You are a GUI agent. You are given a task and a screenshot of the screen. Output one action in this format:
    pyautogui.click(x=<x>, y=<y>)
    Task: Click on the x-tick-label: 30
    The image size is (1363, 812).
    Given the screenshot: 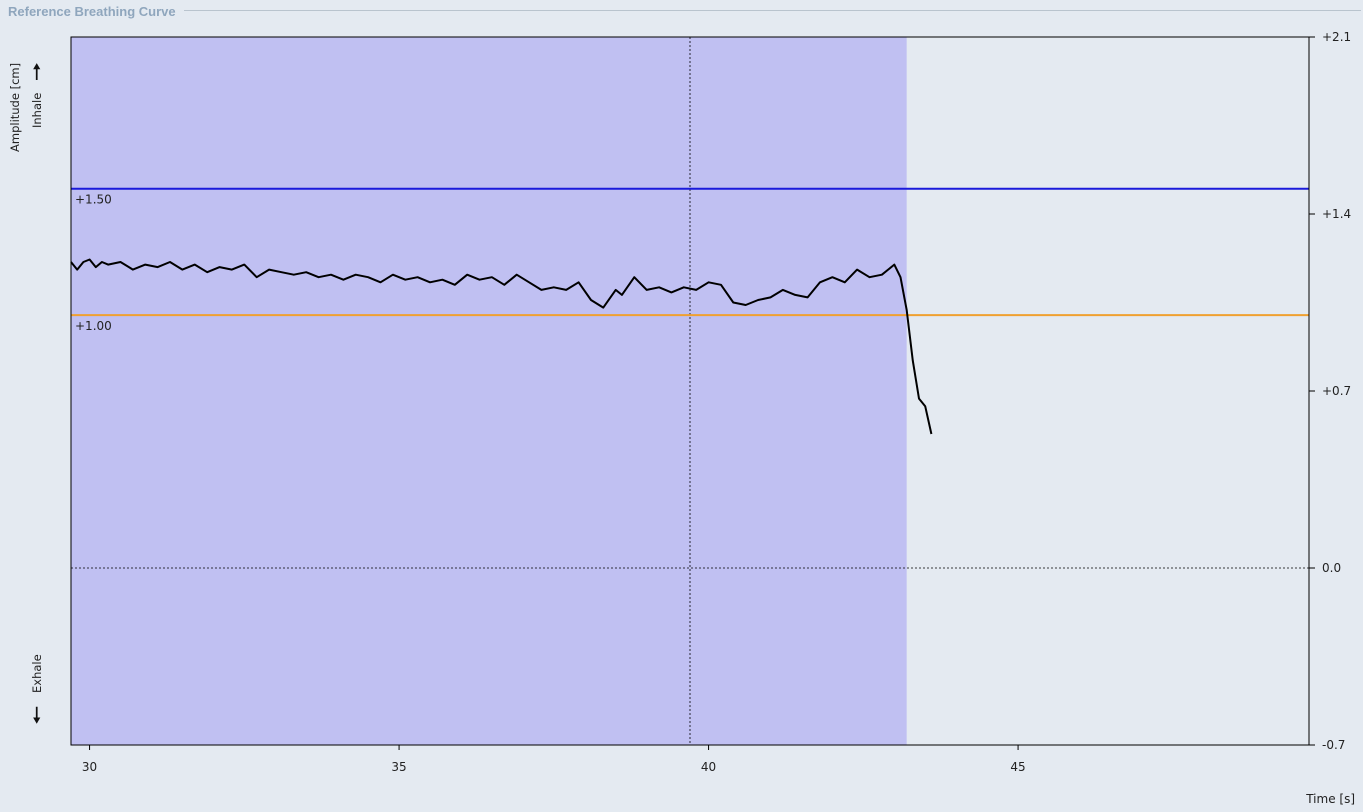 What is the action you would take?
    pyautogui.click(x=89, y=767)
    